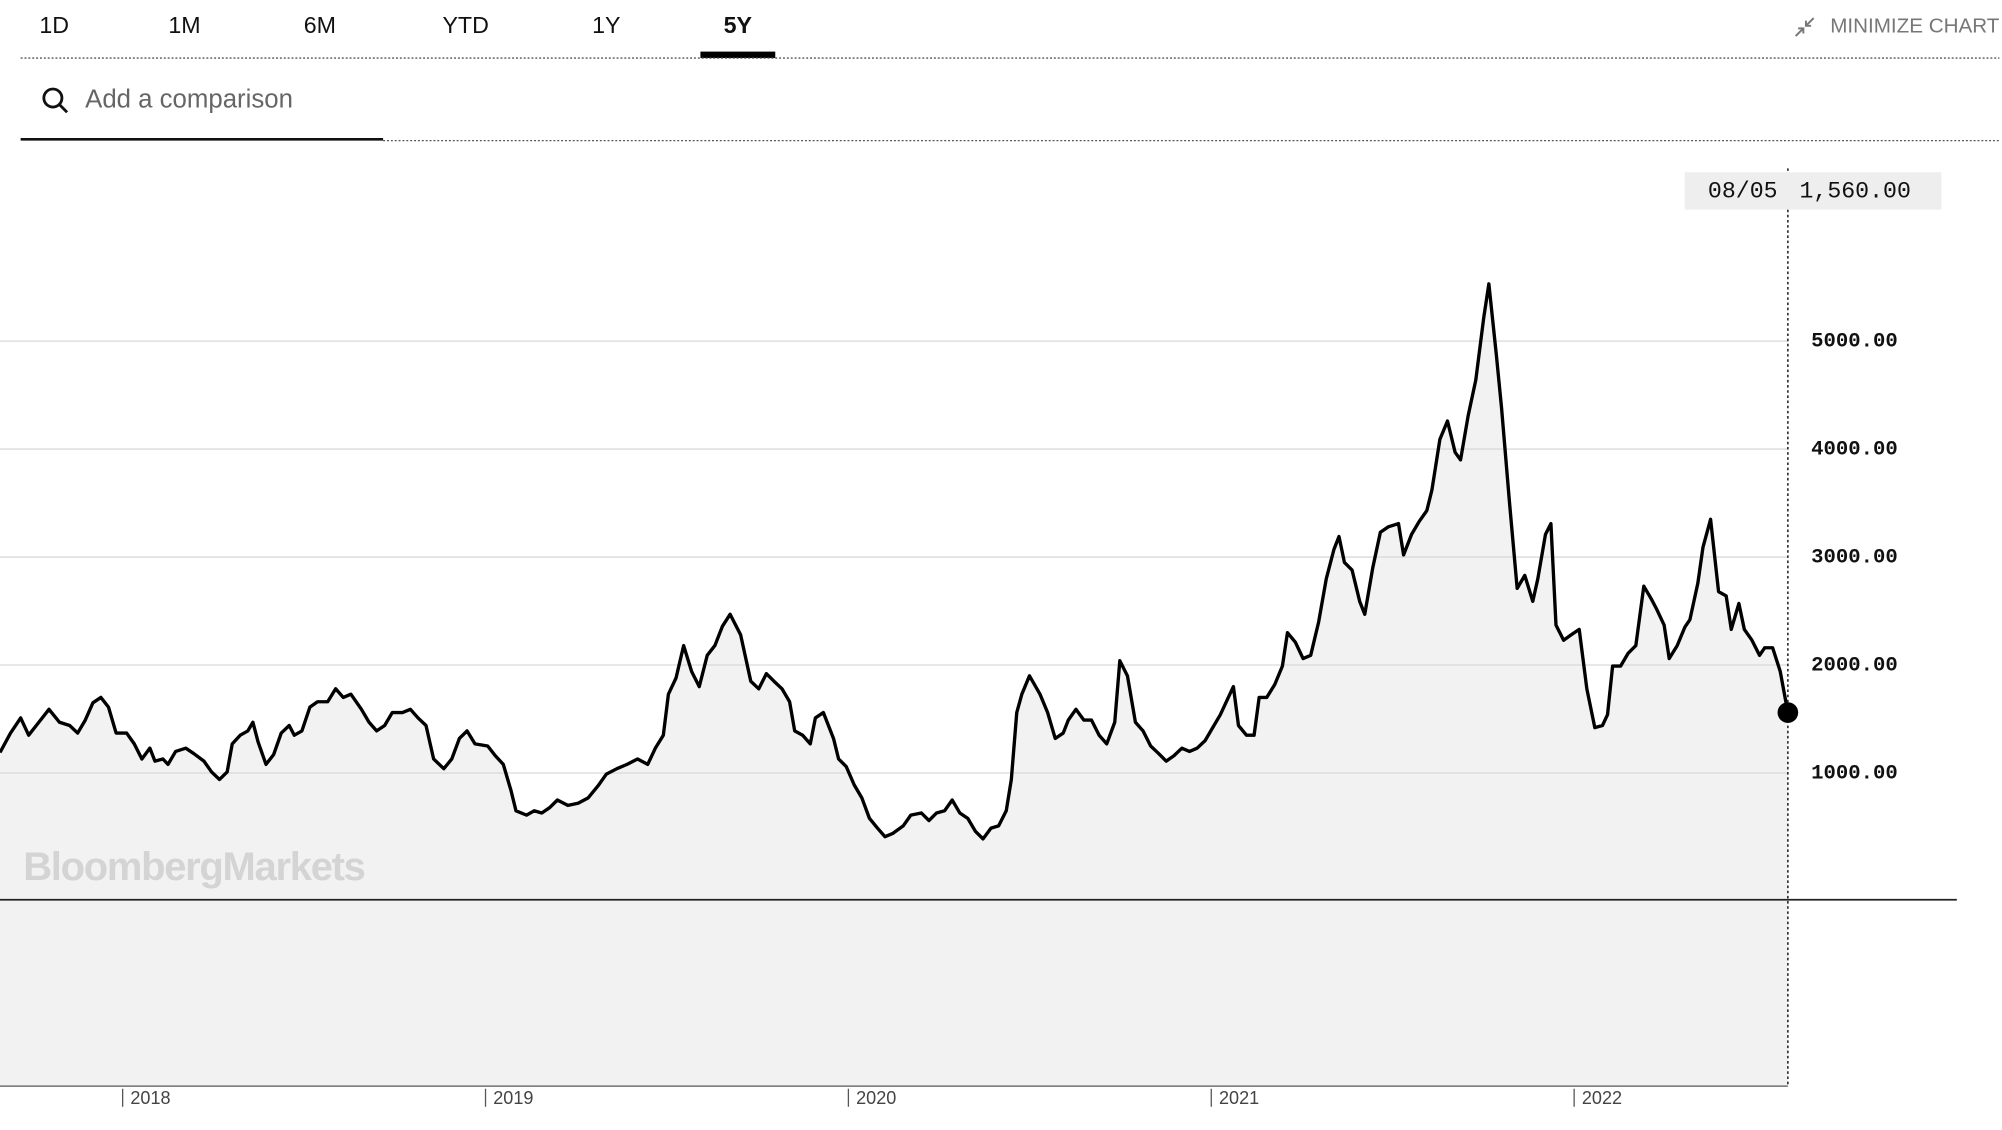 The height and width of the screenshot is (1130, 2002). I want to click on search-input: Add a comparison, so click(189, 99).